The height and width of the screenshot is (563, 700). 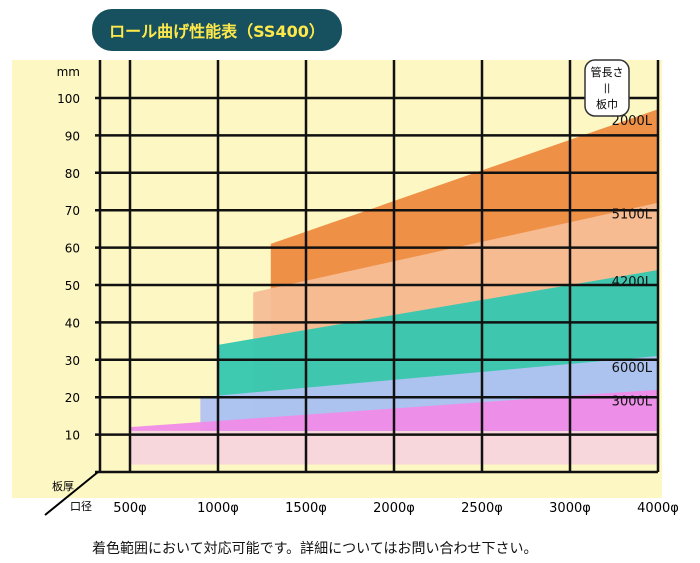 I want to click on corner-diagonal, so click(x=71, y=493).